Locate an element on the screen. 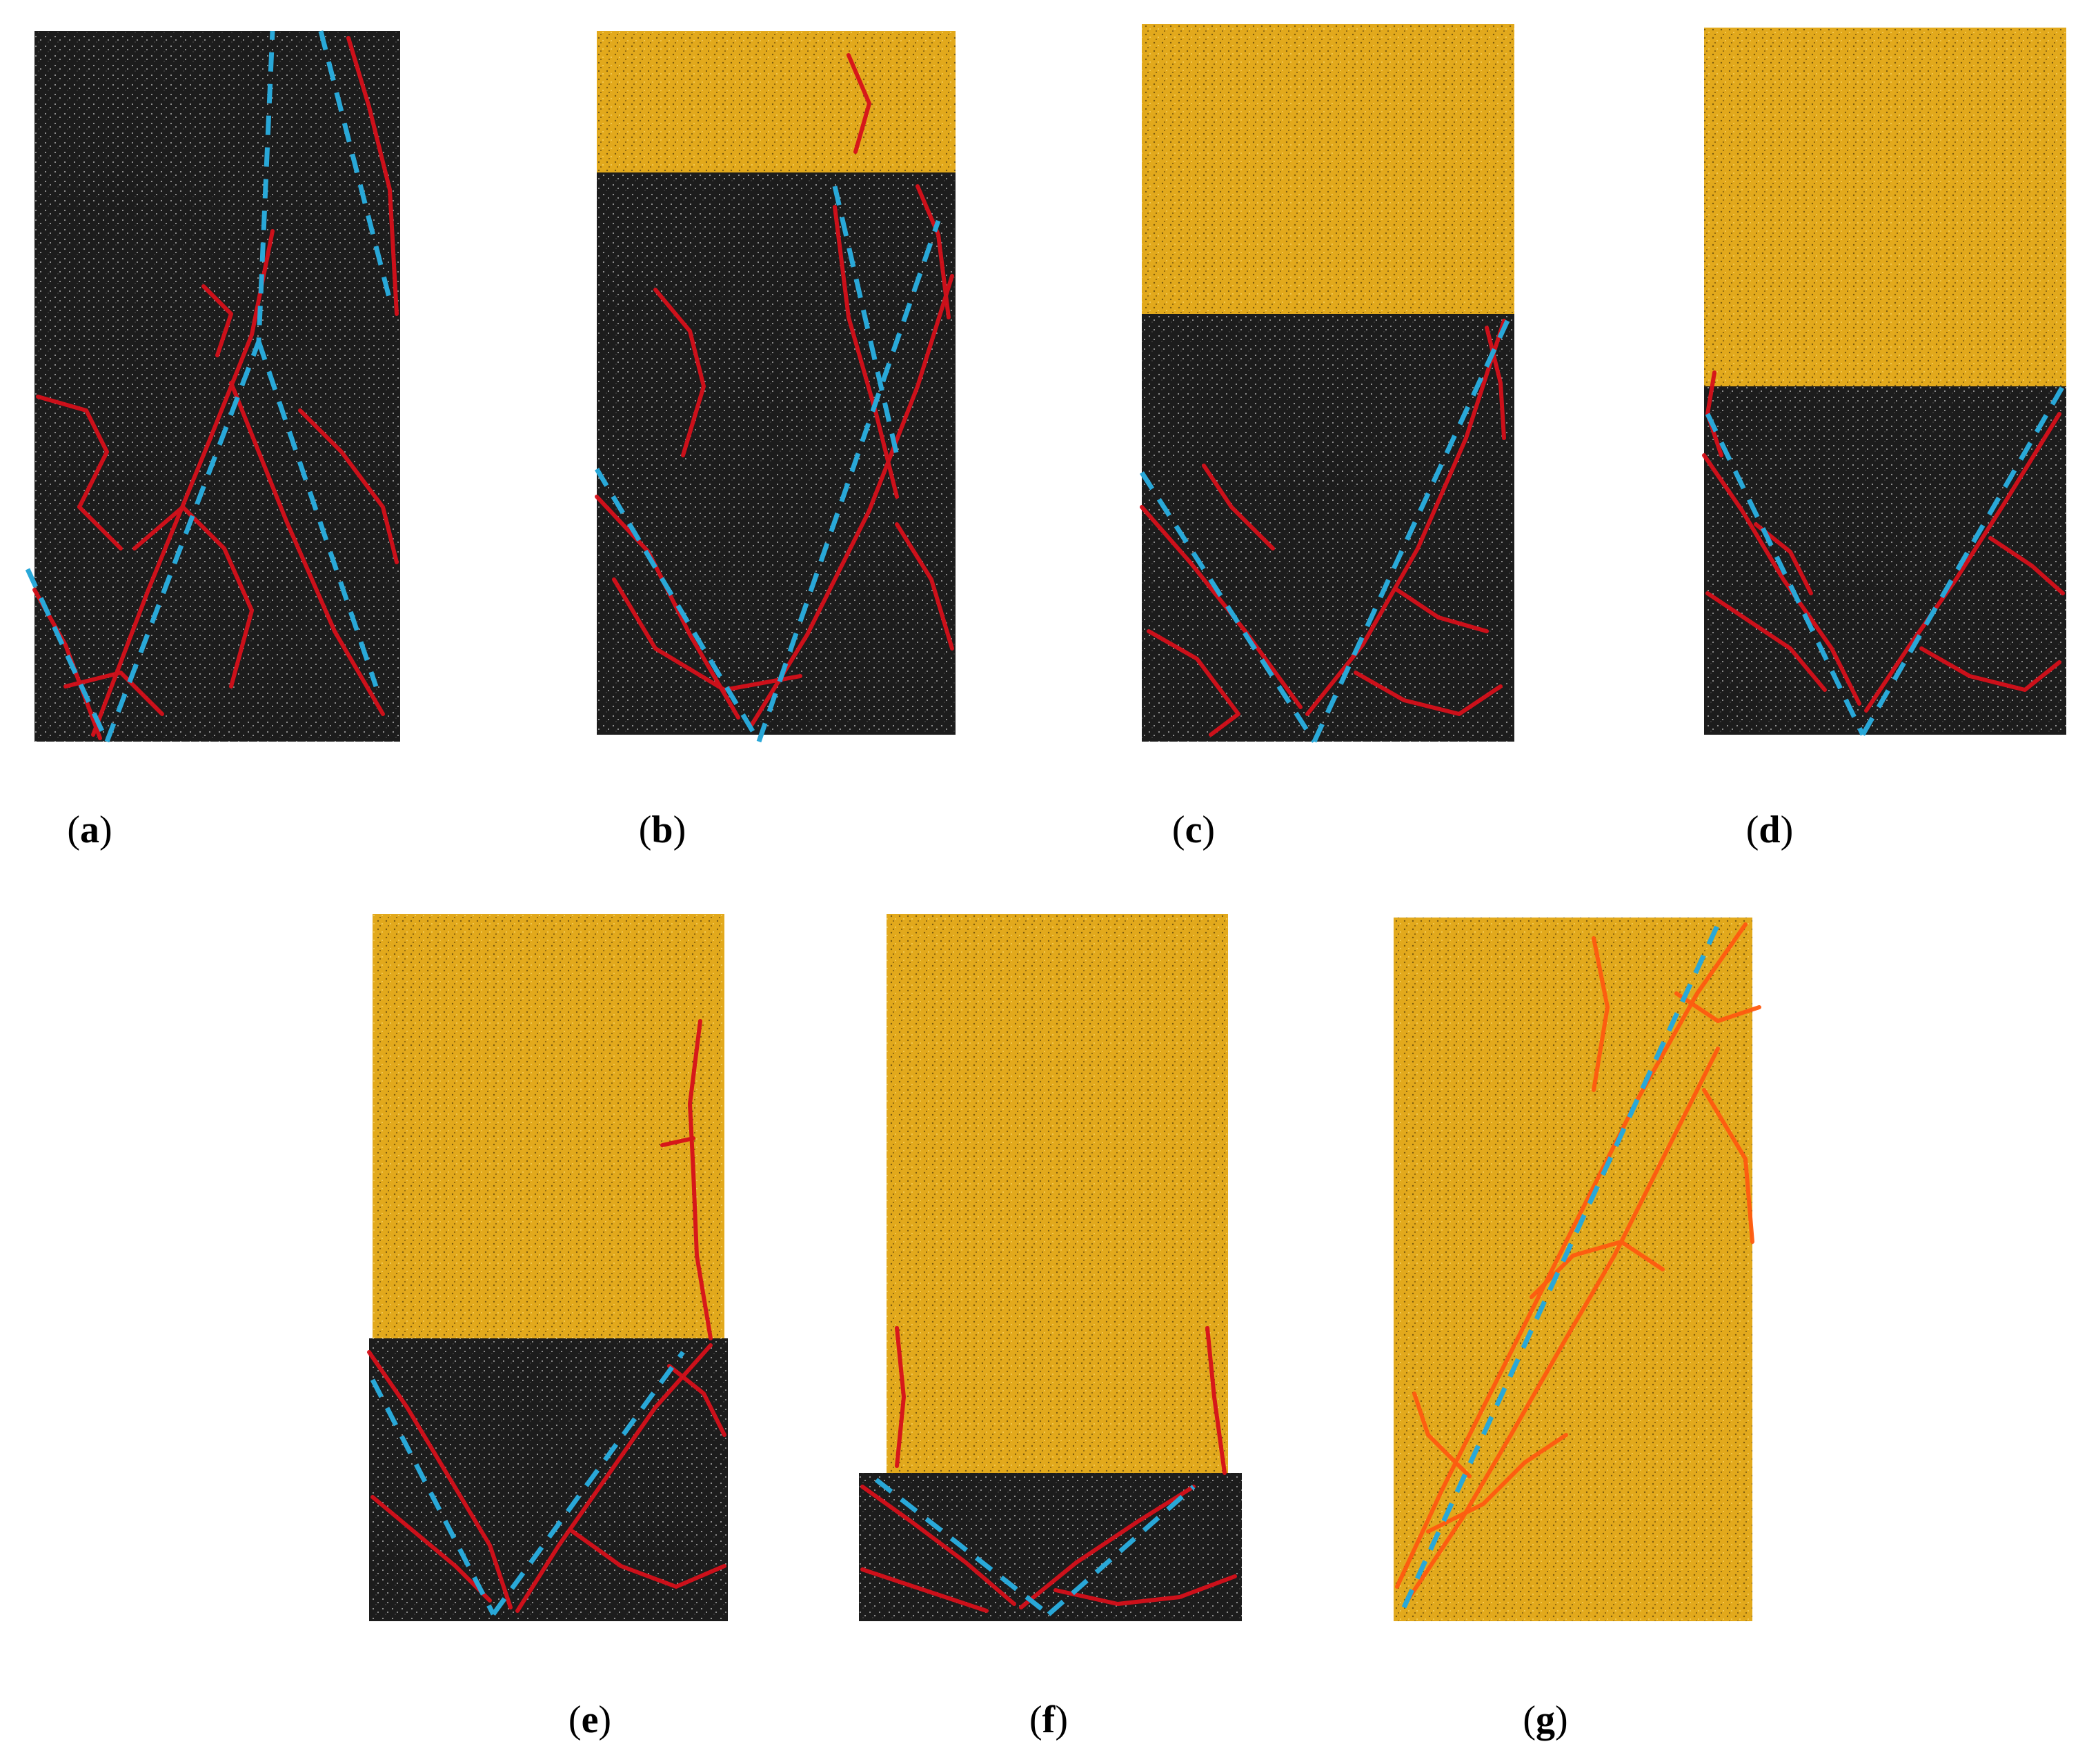 This screenshot has width=2078, height=1764. specimen-e-image is located at coordinates (547, 1267).